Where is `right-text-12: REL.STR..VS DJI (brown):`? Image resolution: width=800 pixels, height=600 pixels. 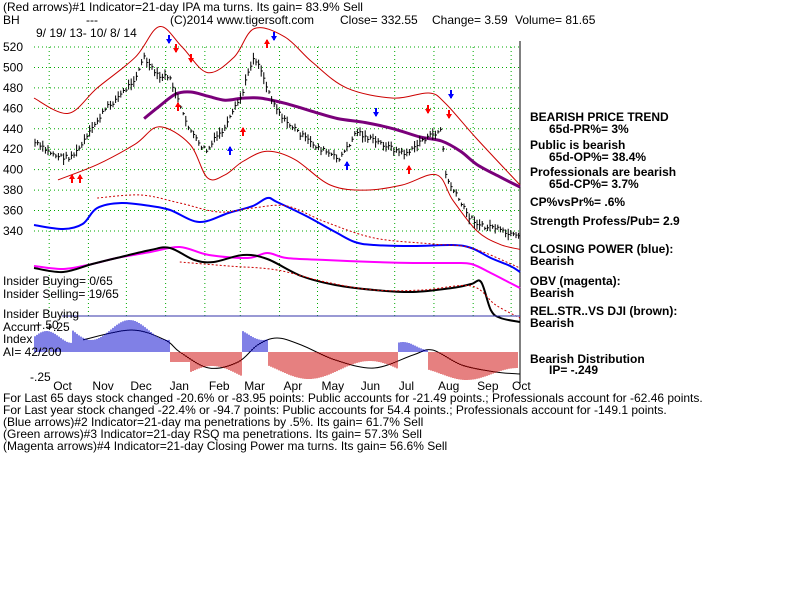 right-text-12: REL.STR..VS DJI (brown): is located at coordinates (603, 311).